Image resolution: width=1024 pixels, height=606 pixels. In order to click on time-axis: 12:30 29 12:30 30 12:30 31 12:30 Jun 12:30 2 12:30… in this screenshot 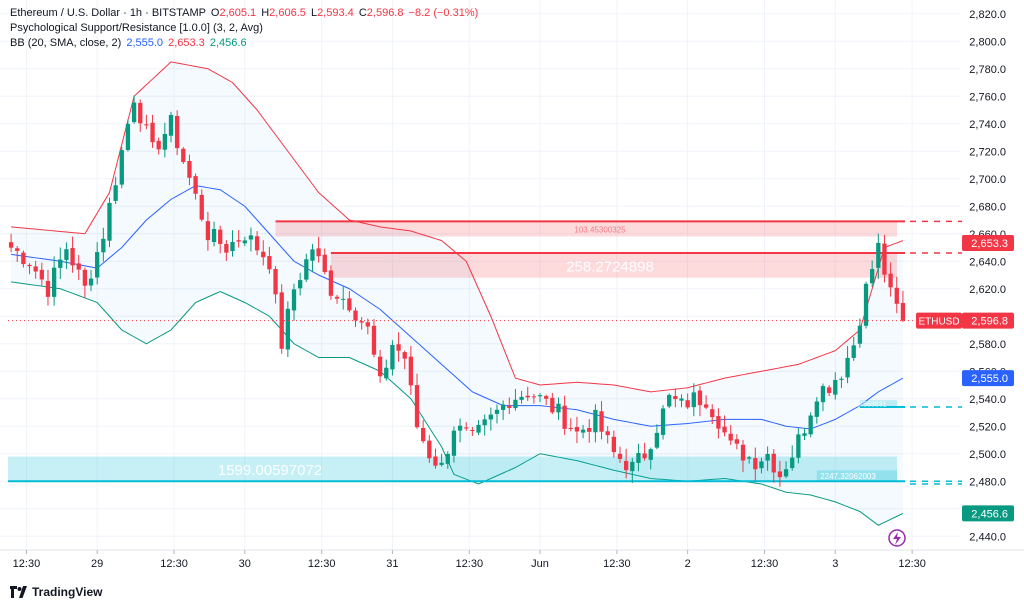, I will do `click(469, 560)`.